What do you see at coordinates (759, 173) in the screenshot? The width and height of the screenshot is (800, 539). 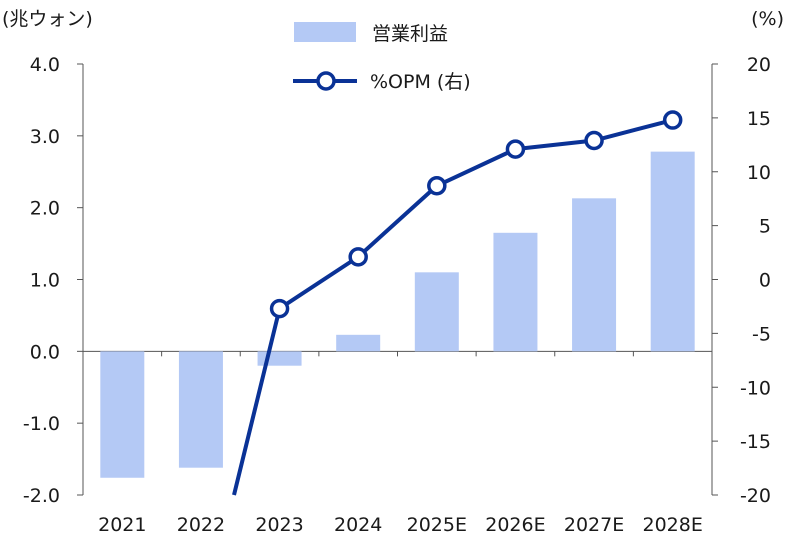 I see `right-tick-label: 10` at bounding box center [759, 173].